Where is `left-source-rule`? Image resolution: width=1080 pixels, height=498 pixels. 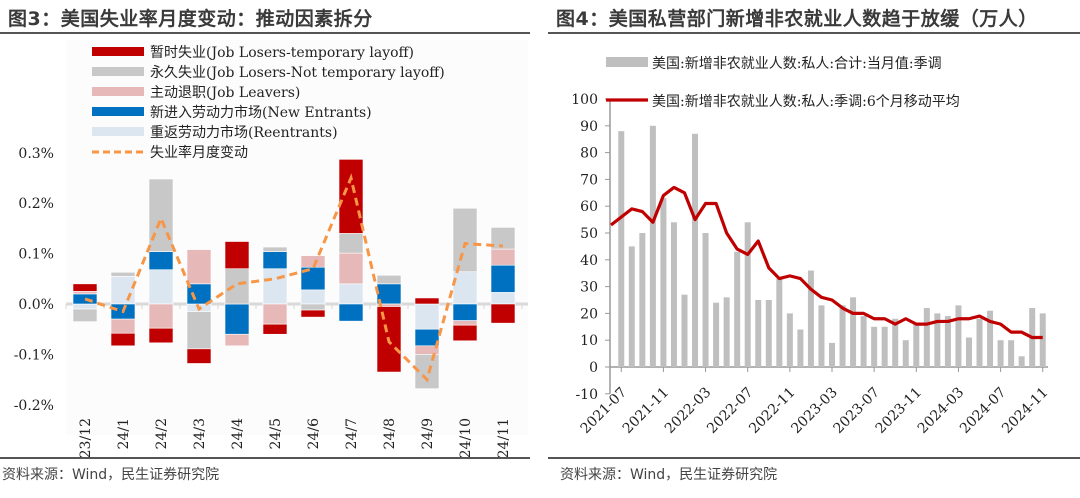
left-source-rule is located at coordinates (265, 458).